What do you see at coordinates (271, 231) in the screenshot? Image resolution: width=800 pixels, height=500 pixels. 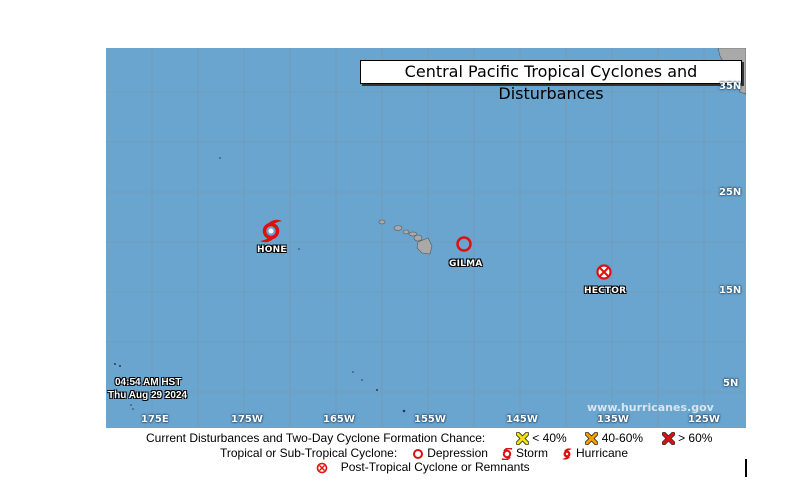 I see `hurricane-icon` at bounding box center [271, 231].